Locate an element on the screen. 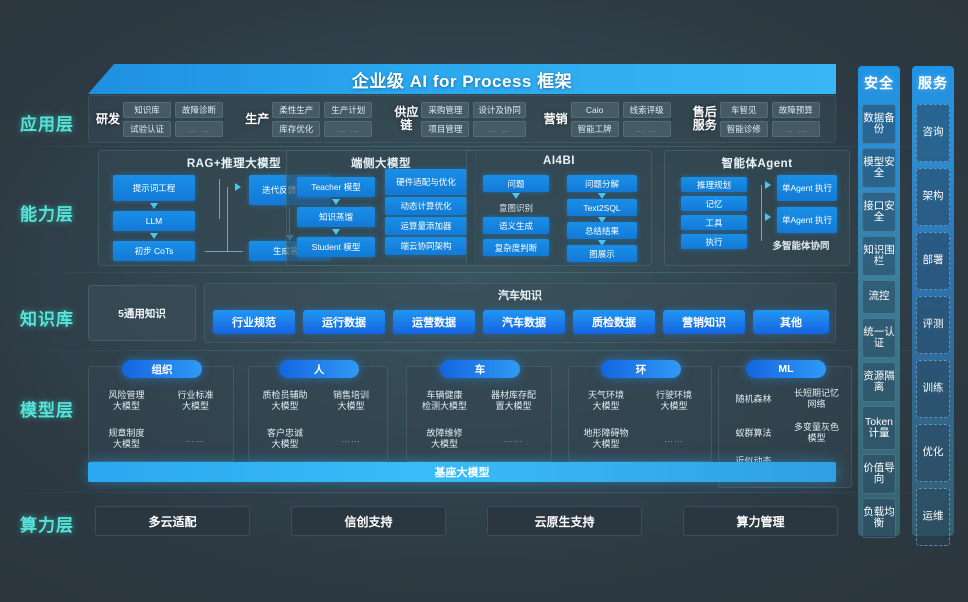 The height and width of the screenshot is (602, 968). model-item: 风险管理 大模型 is located at coordinates (126, 400).